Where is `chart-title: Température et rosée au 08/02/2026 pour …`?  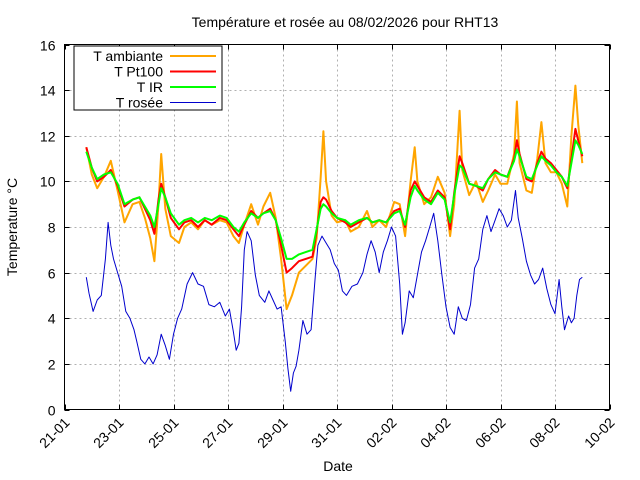
chart-title: Température et rosée au 08/02/2026 pour … is located at coordinates (345, 22).